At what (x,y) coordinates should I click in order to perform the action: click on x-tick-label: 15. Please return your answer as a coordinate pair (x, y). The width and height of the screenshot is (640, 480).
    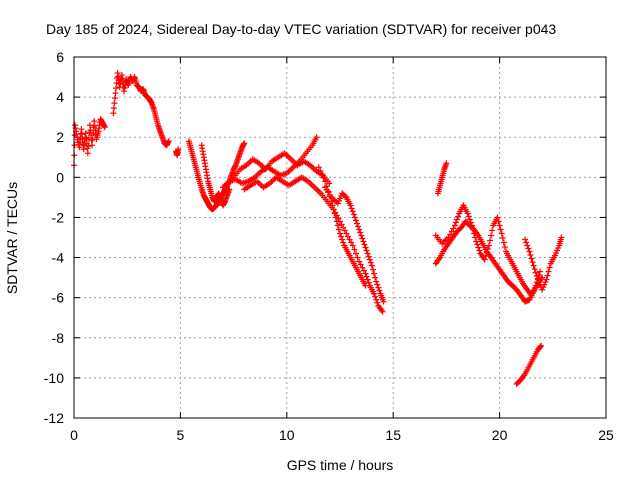
    Looking at the image, I should click on (393, 435).